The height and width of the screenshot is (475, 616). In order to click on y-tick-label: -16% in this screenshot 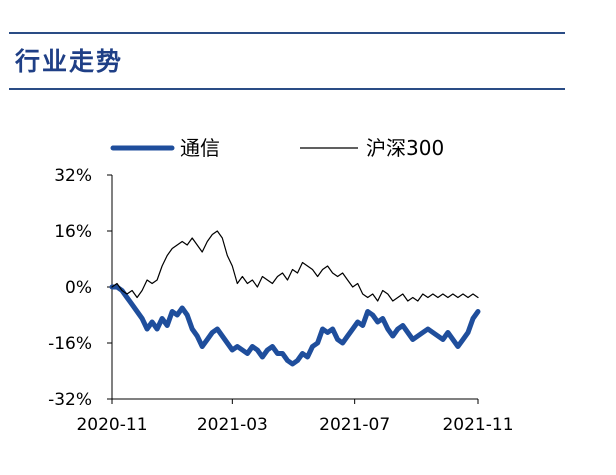, I will do `click(70, 344)`.